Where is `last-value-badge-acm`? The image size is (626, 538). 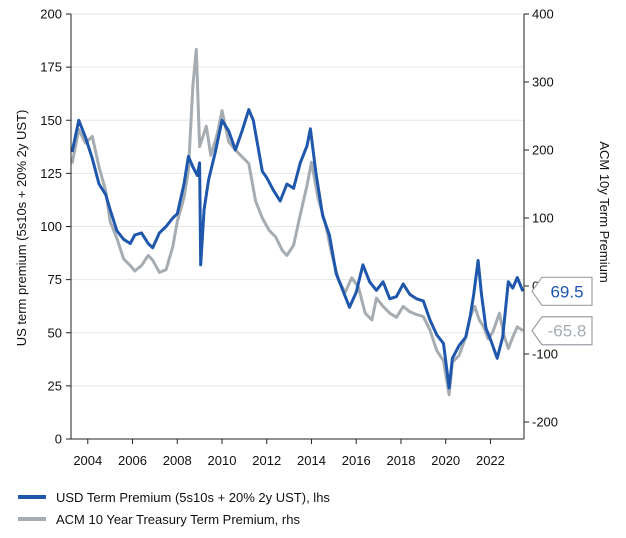
last-value-badge-acm is located at coordinates (562, 331).